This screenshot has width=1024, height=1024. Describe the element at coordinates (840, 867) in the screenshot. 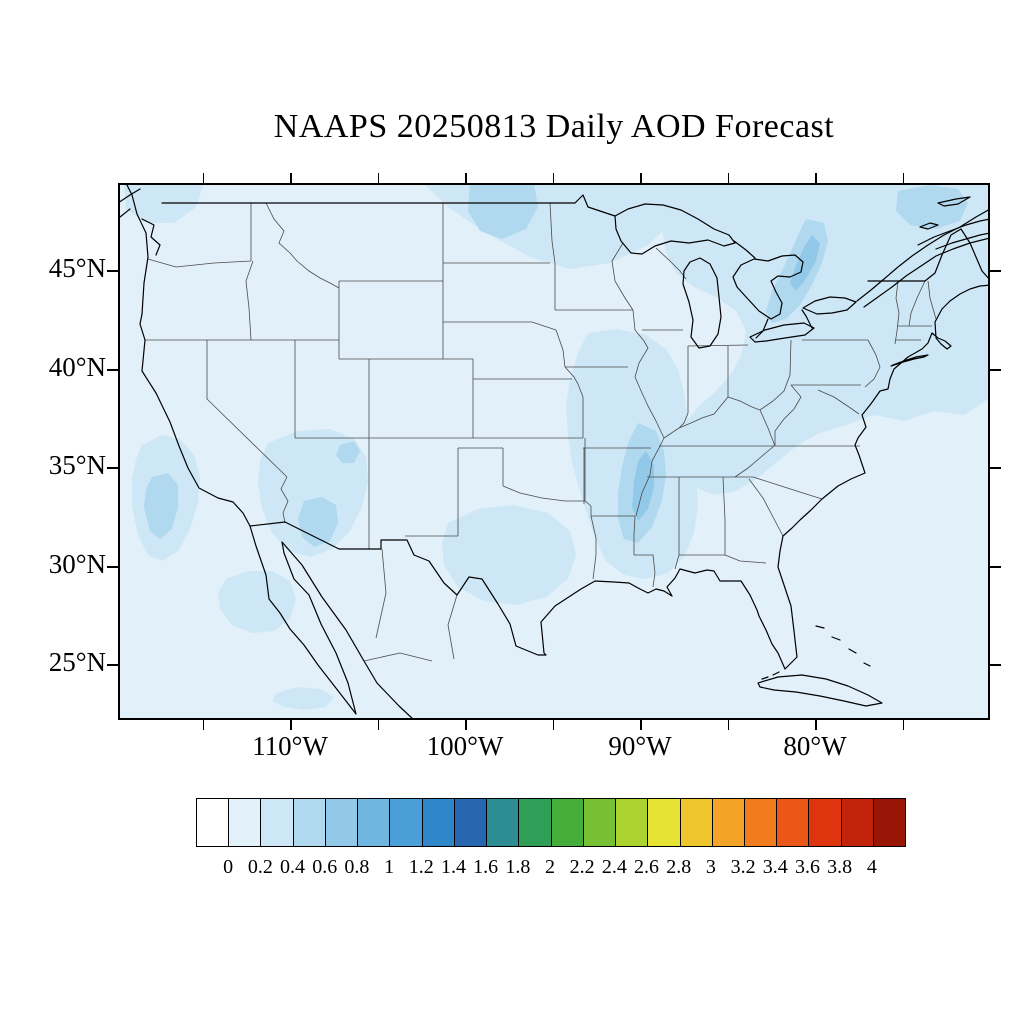

I see `colorbar-tick-label: 3.8` at that location.